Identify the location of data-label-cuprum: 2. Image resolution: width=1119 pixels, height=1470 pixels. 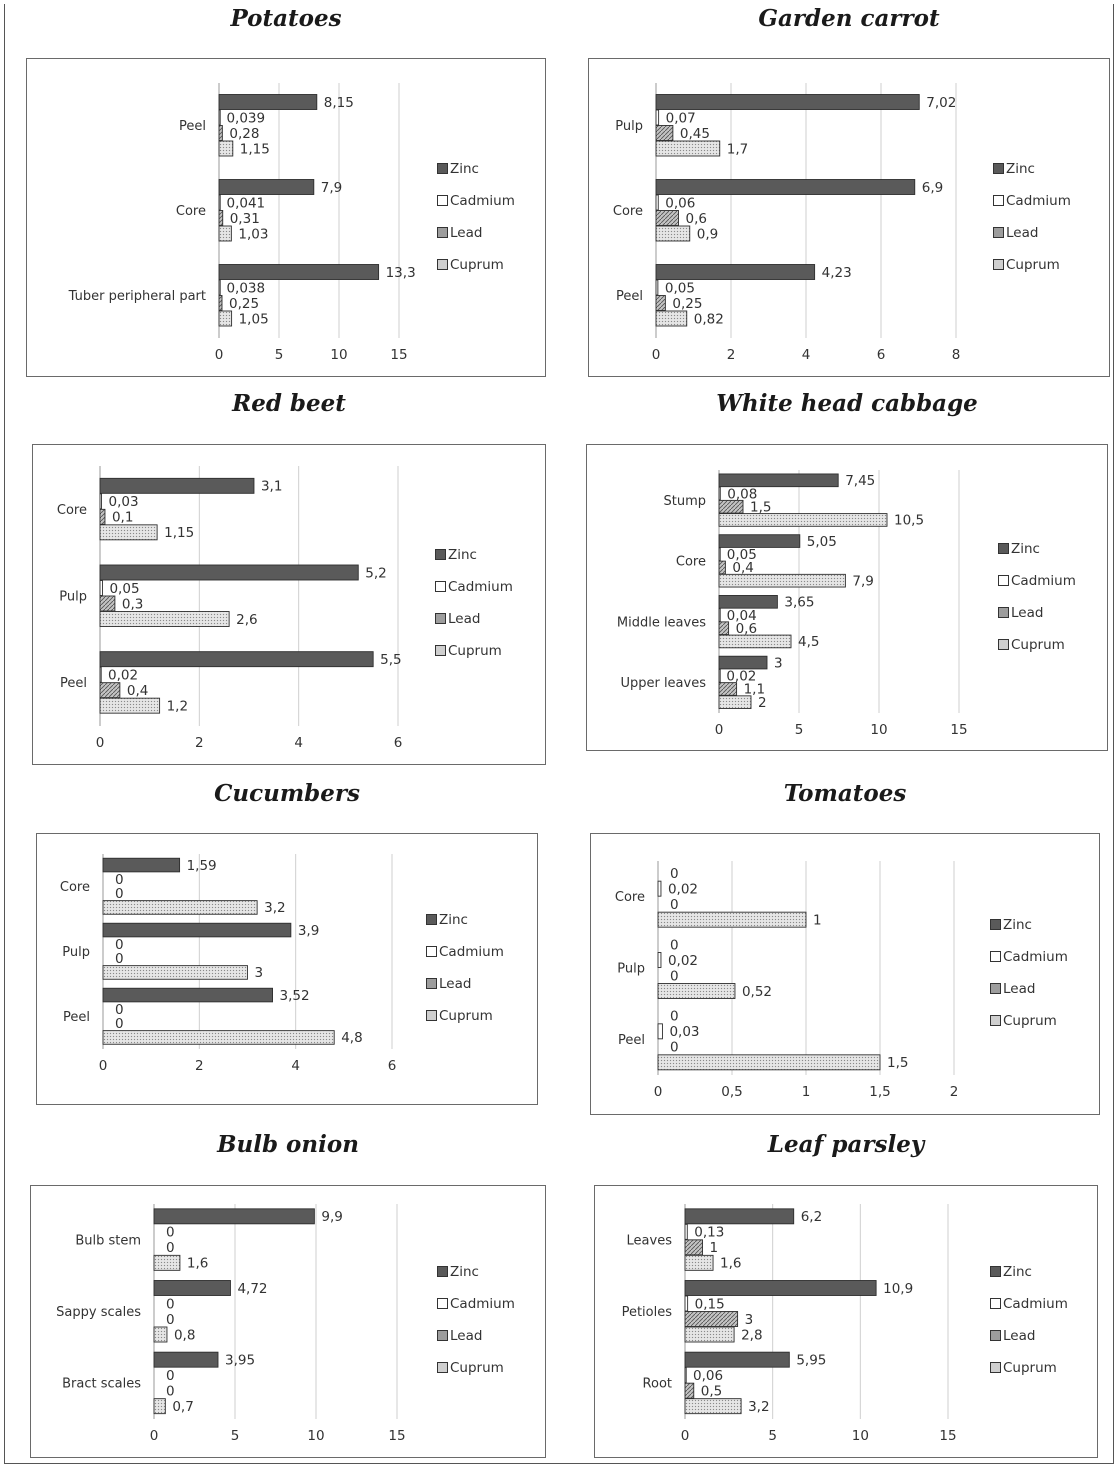
(762, 703).